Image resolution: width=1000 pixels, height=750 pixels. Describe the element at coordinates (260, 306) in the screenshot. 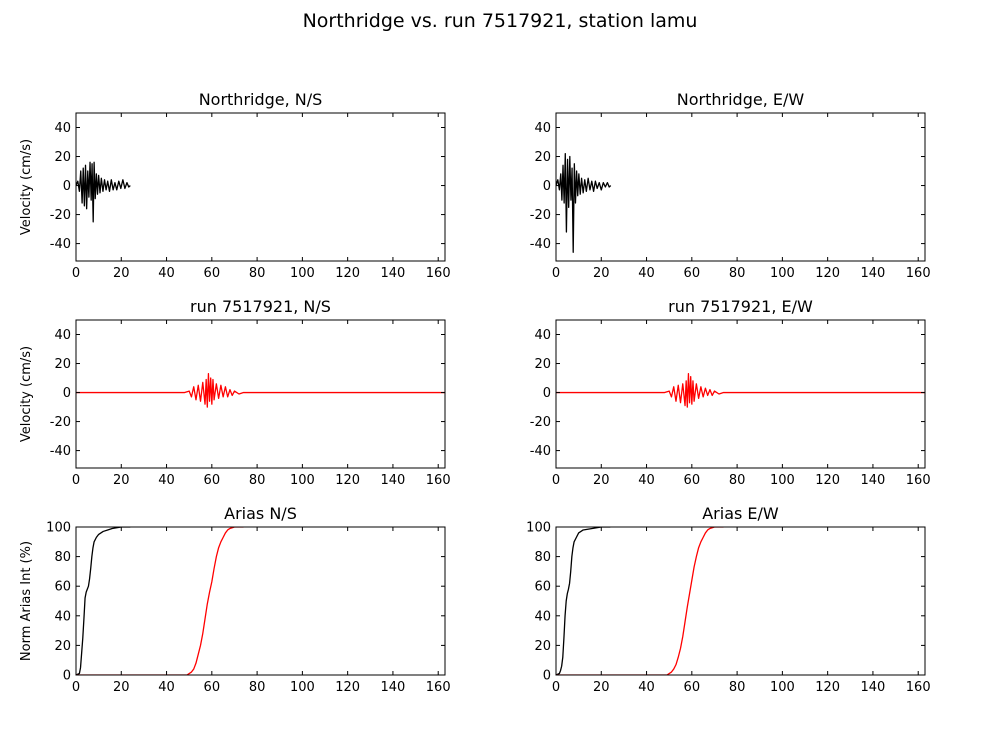

I see `subplot-title: run 7517921, N/S` at that location.